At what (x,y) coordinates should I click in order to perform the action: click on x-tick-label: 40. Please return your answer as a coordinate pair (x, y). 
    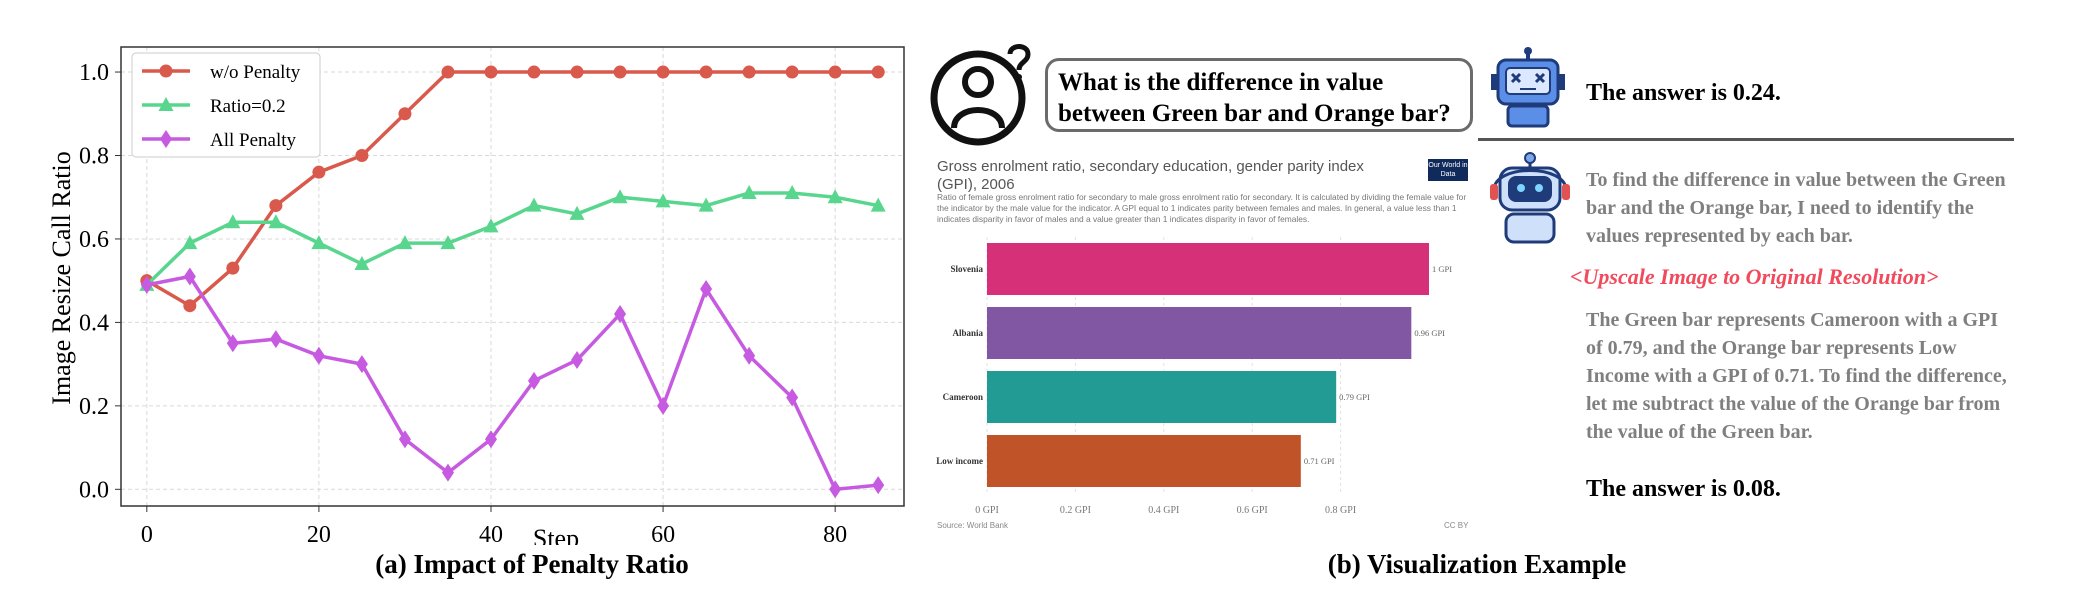
    Looking at the image, I should click on (491, 533).